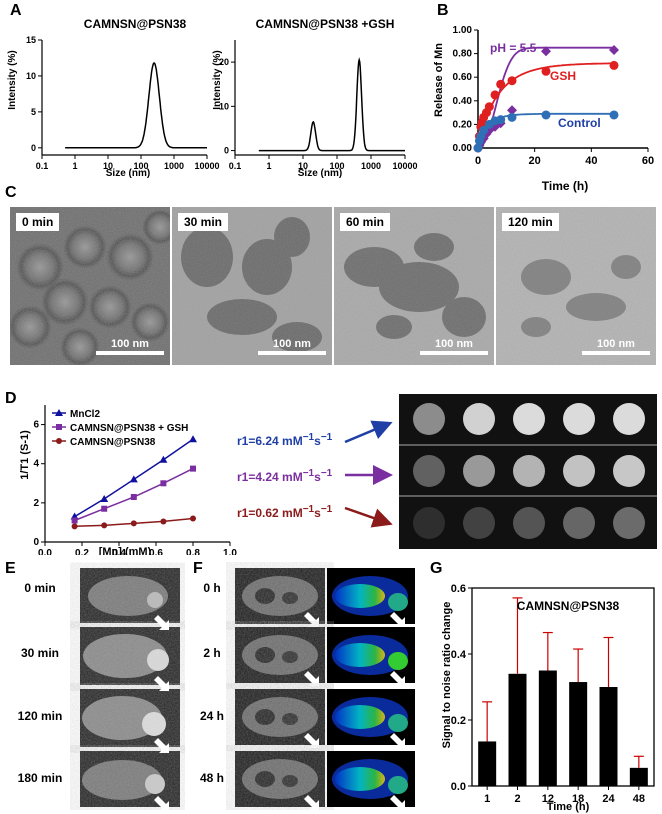 The width and height of the screenshot is (662, 814). Describe the element at coordinates (42, 166) in the screenshot. I see `x-tick-label: 0.1` at that location.